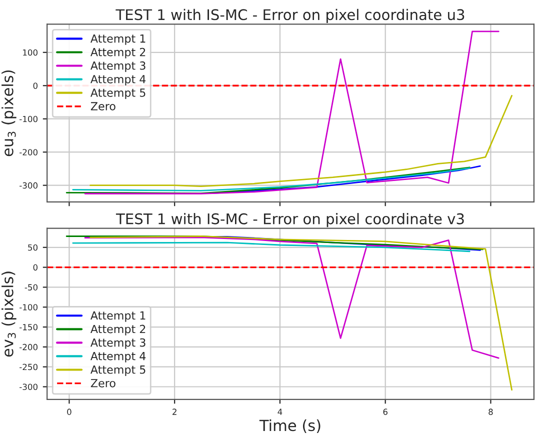 This screenshot has width=535, height=439. Describe the element at coordinates (33, 247) in the screenshot. I see `y-tick-label: 50` at that location.